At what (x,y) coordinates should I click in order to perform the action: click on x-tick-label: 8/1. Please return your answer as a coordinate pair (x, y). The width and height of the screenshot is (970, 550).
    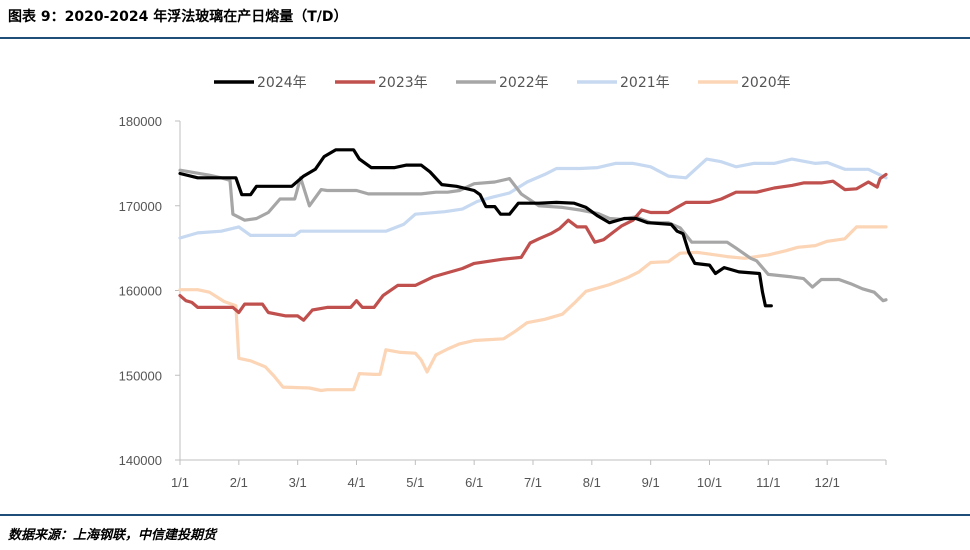
    Looking at the image, I should click on (592, 482).